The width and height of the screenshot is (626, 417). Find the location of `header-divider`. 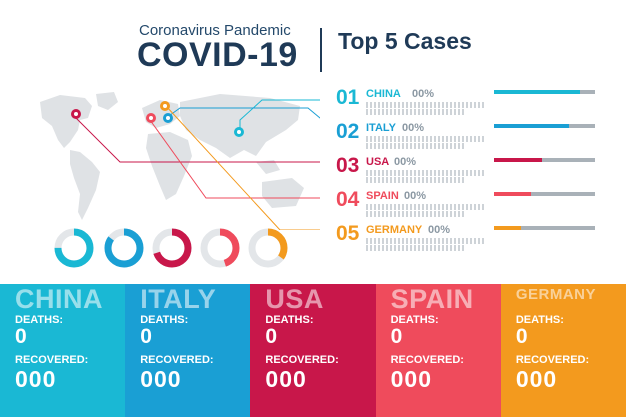

header-divider is located at coordinates (321, 50).